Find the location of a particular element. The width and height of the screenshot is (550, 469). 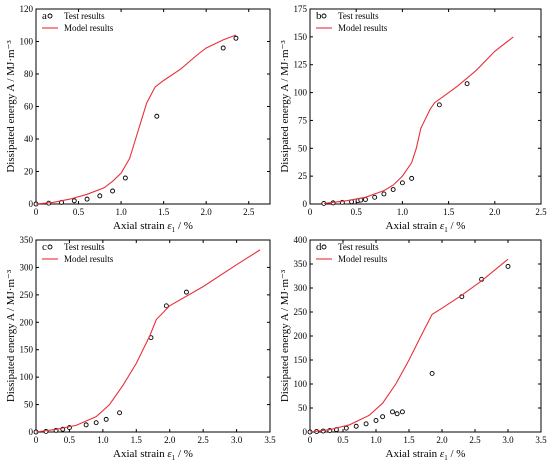

y-tick-label: 120 is located at coordinates (27, 9).